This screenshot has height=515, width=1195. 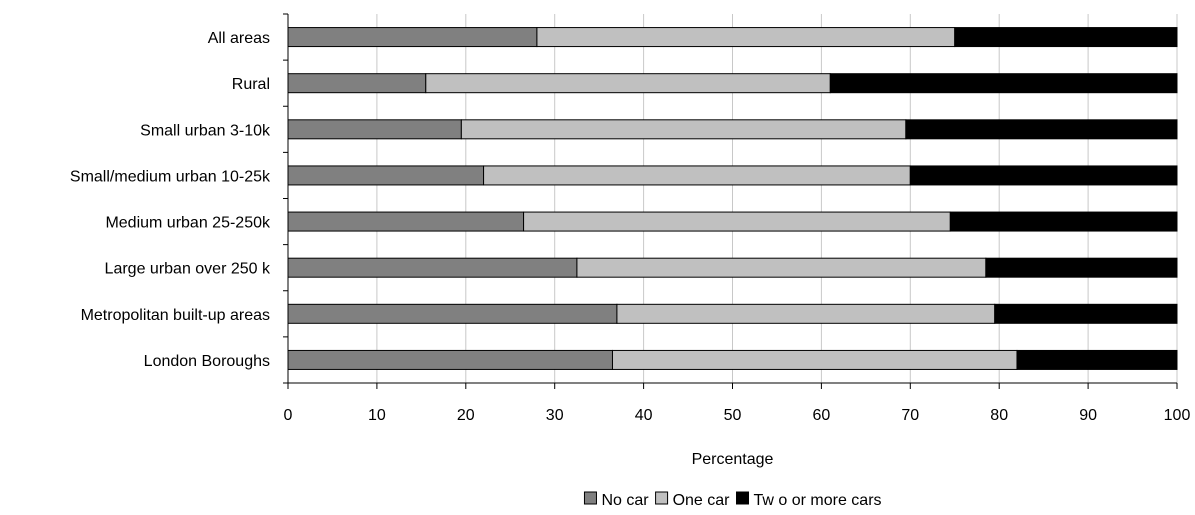 I want to click on x-tick-label: 40, so click(x=644, y=415).